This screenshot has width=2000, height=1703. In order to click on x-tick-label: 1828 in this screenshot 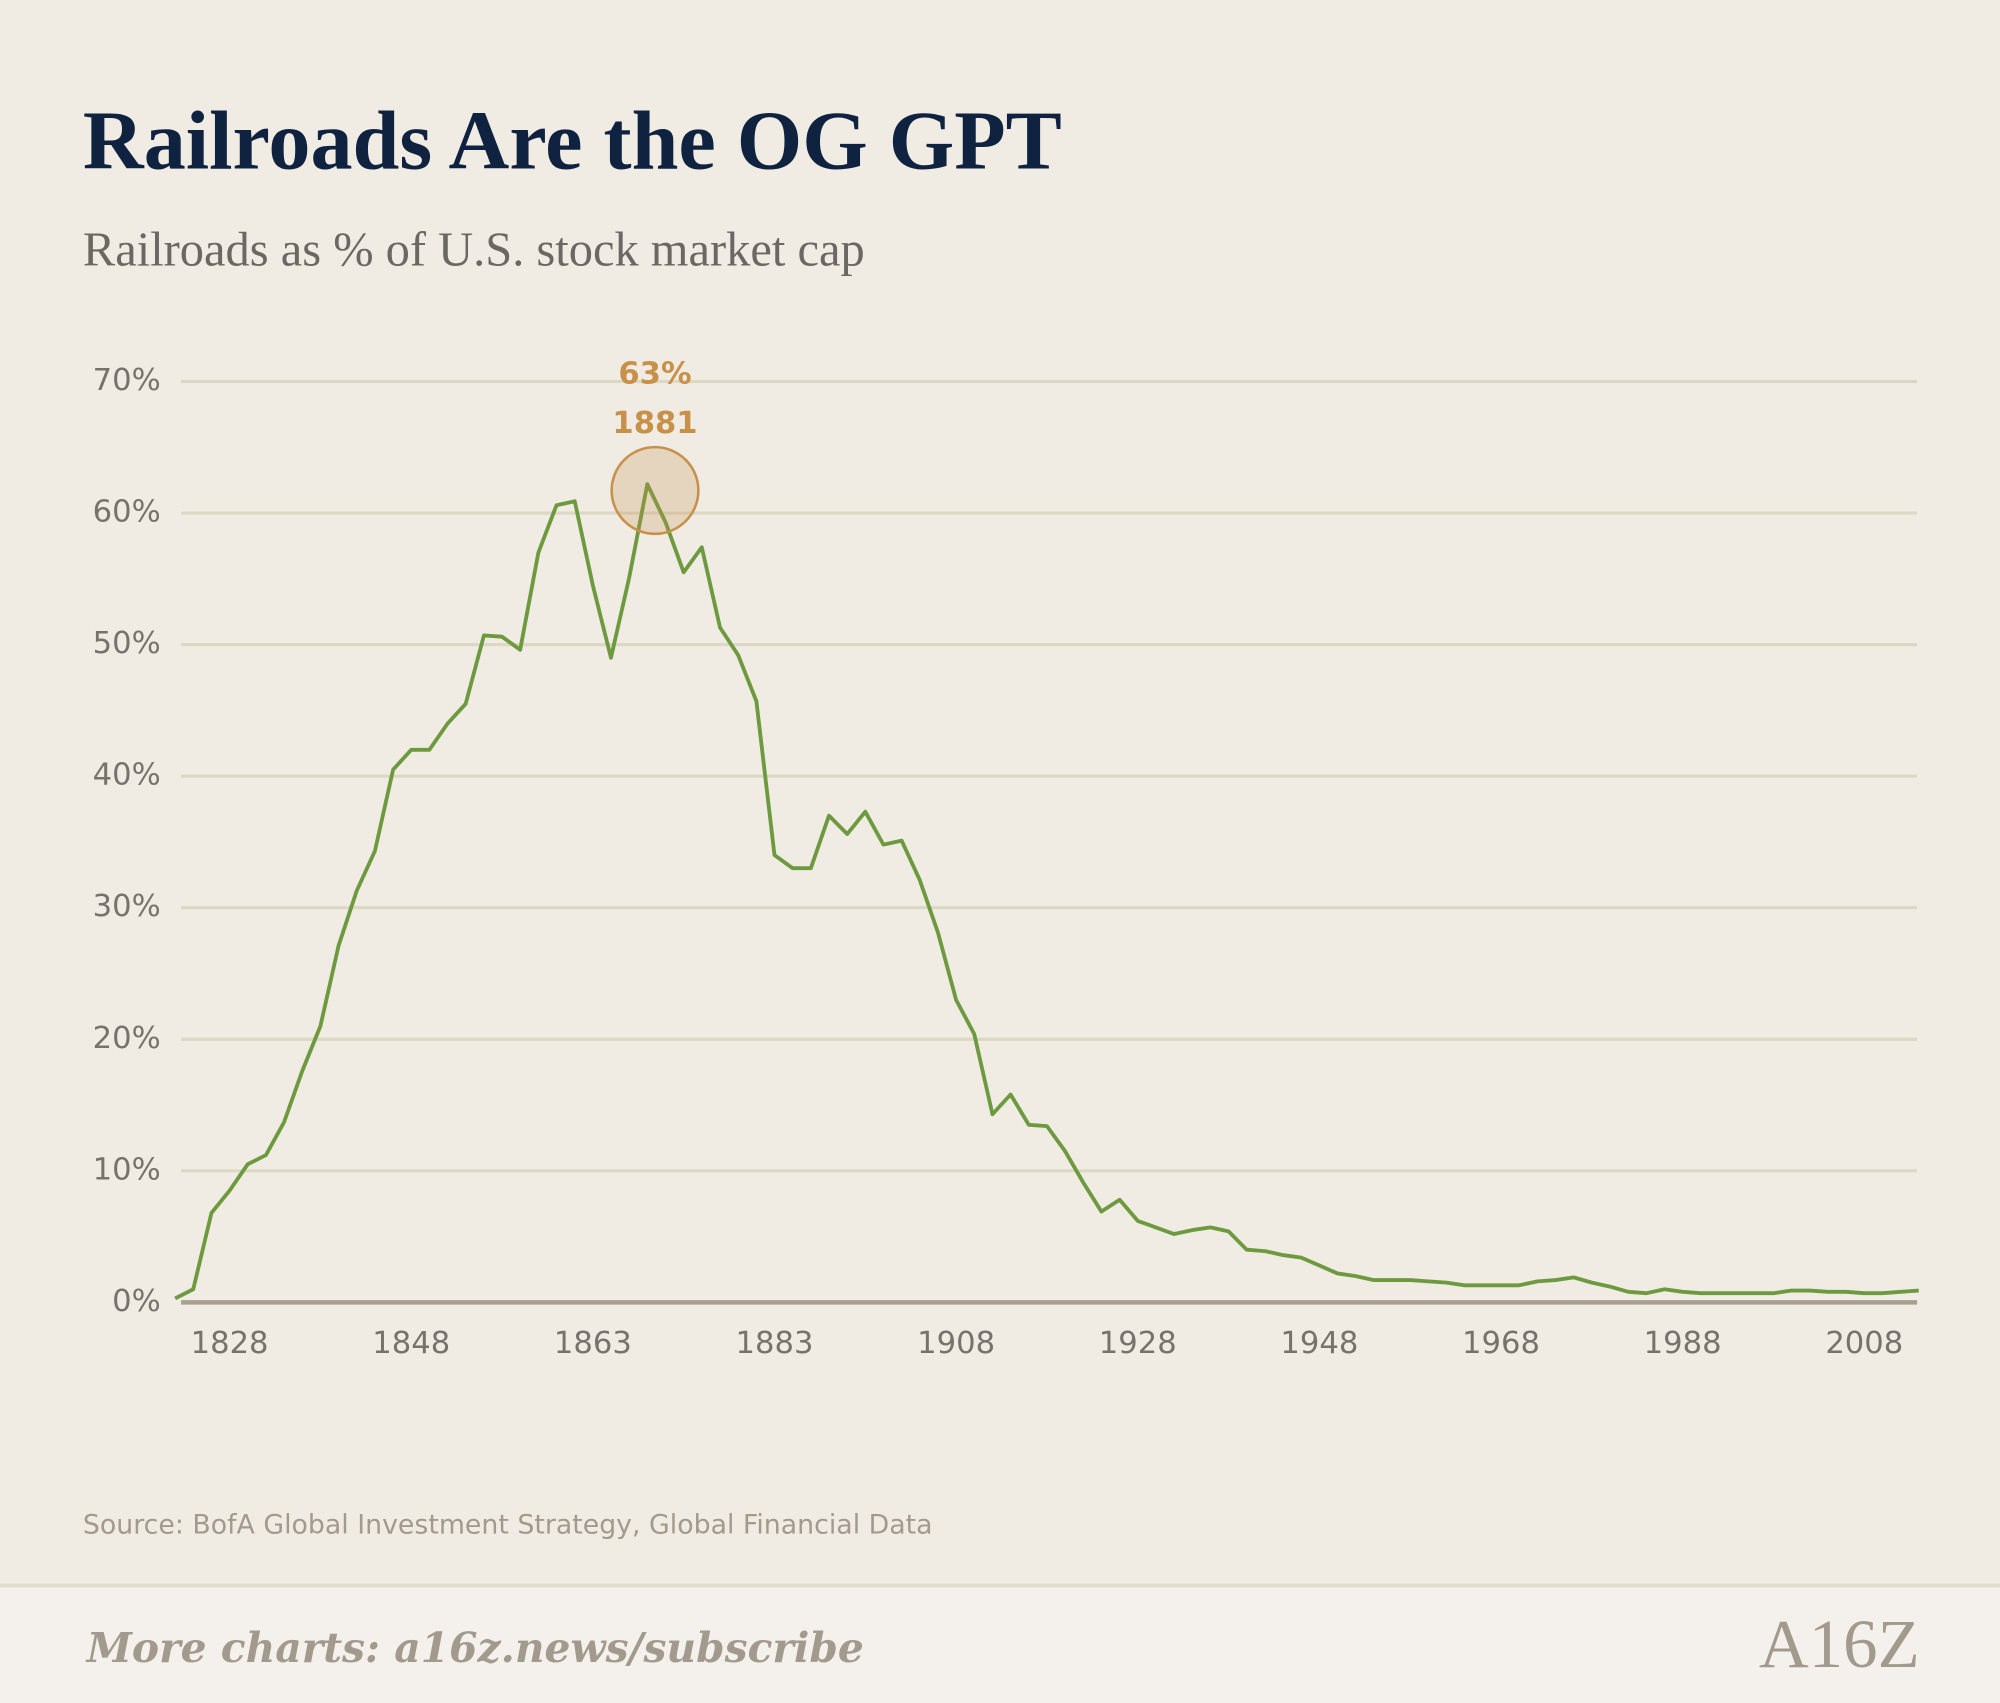, I will do `click(230, 1343)`.